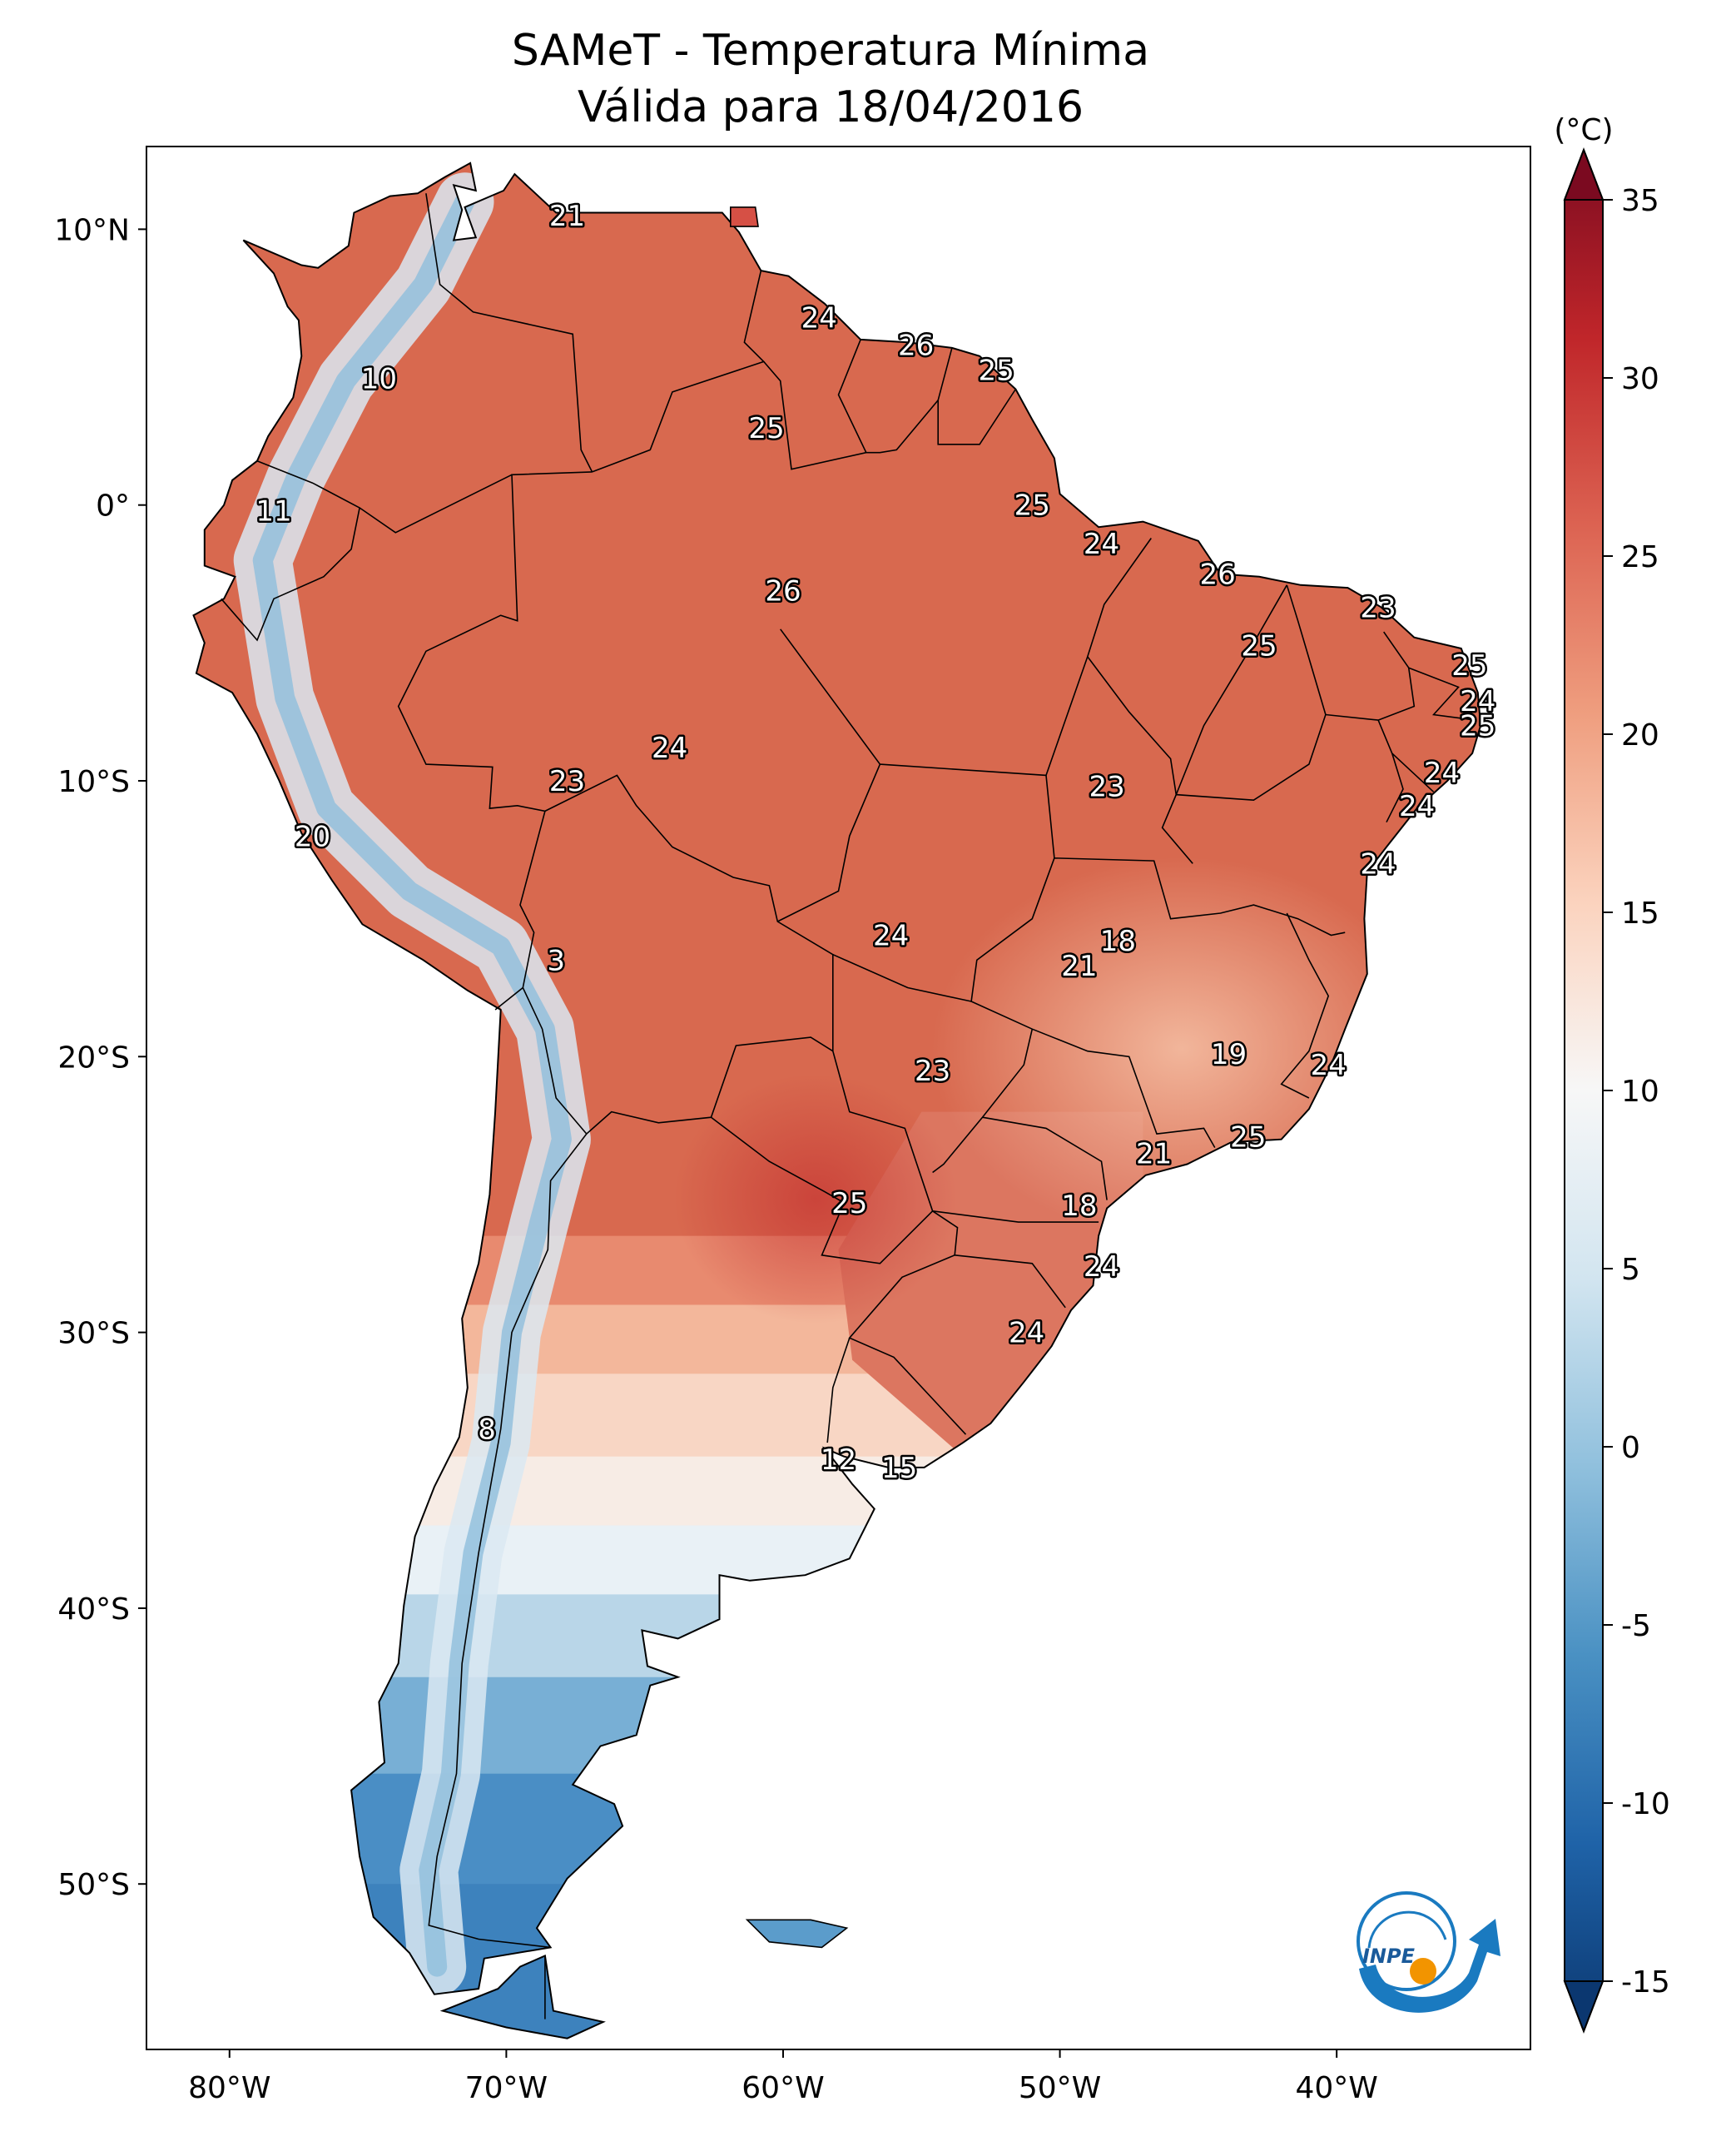  I want to click on colorbar-unit: (°C), so click(1584, 130).